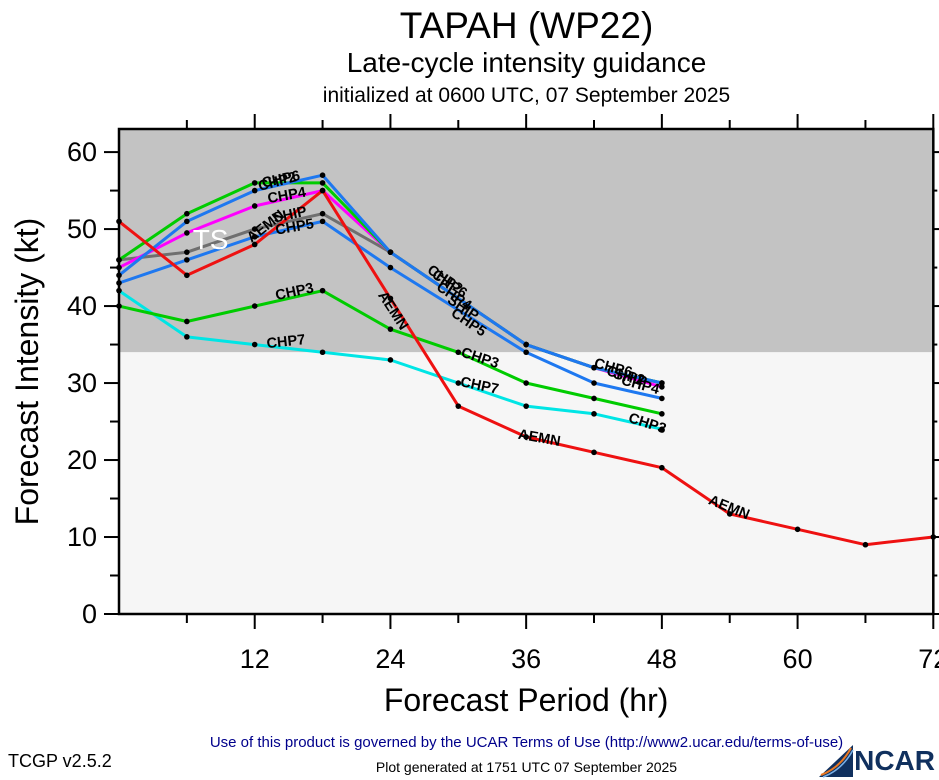 The width and height of the screenshot is (939, 780). Describe the element at coordinates (526, 659) in the screenshot. I see `x-tick-label: 36` at that location.